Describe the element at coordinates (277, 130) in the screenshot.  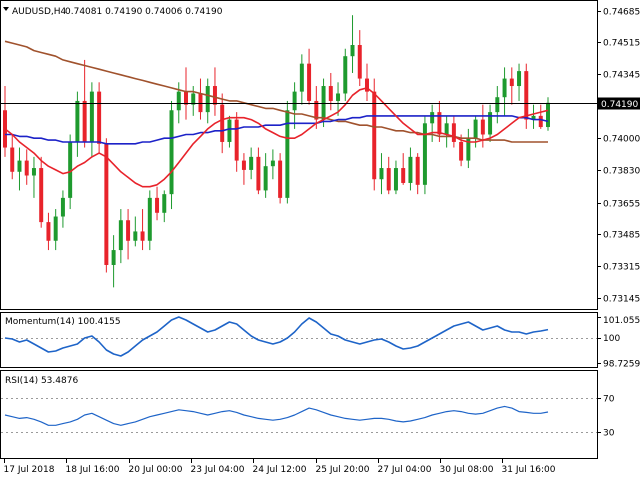
I see `sma-mid-line` at that location.